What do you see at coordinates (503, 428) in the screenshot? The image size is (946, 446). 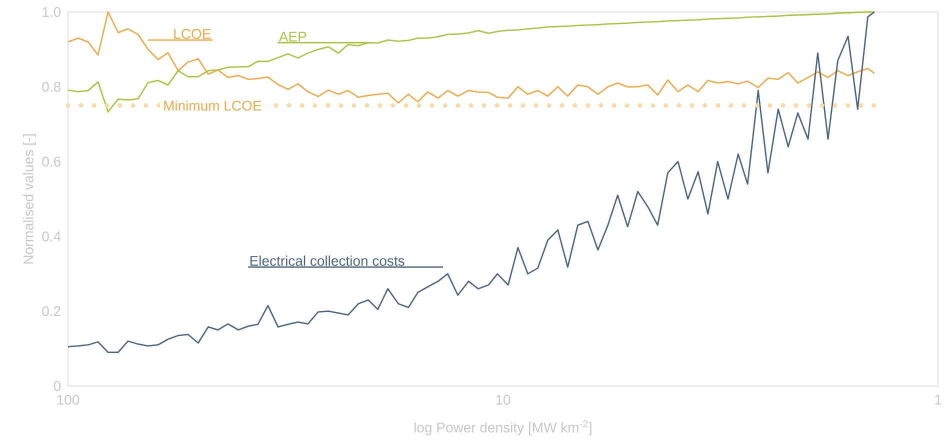 I see `x-axis-title: log Power density [MW km$^{-2}$]` at bounding box center [503, 428].